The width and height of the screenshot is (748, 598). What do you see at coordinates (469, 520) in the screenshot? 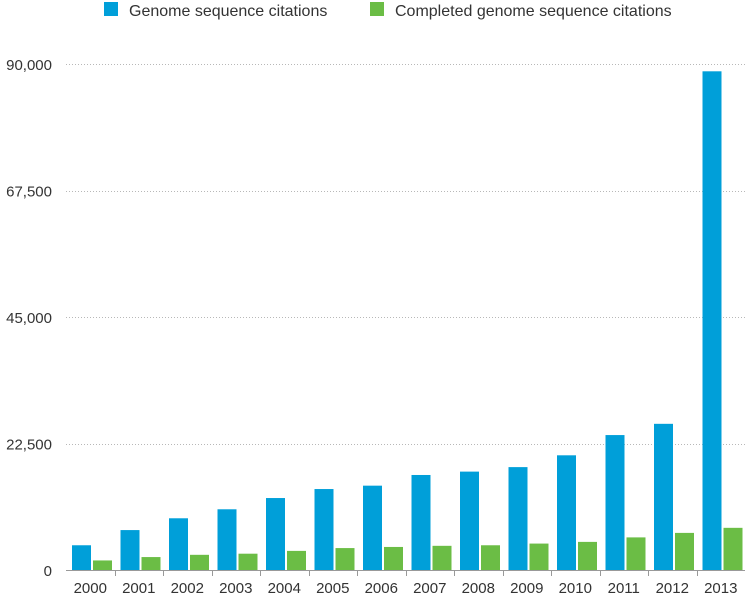
I see `bar-genome-2008` at bounding box center [469, 520].